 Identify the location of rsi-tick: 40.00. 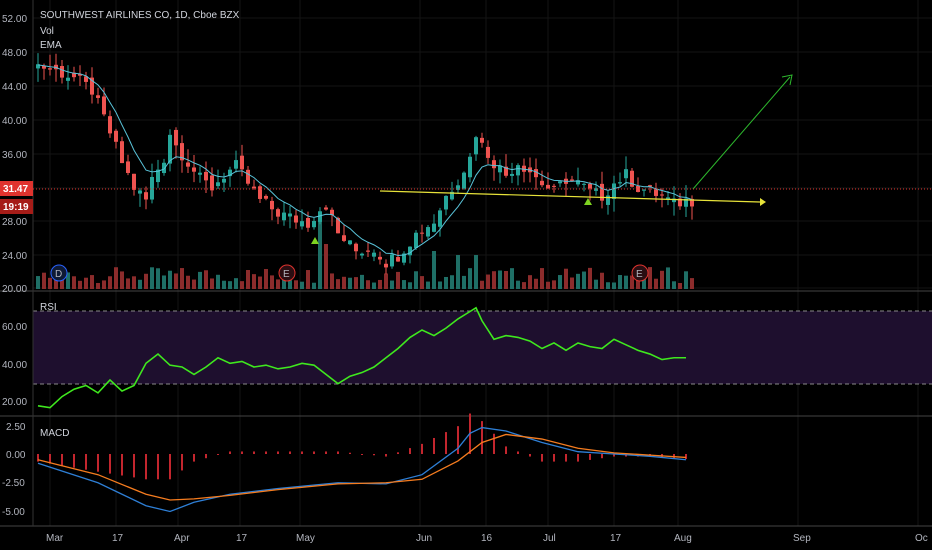
(14, 365).